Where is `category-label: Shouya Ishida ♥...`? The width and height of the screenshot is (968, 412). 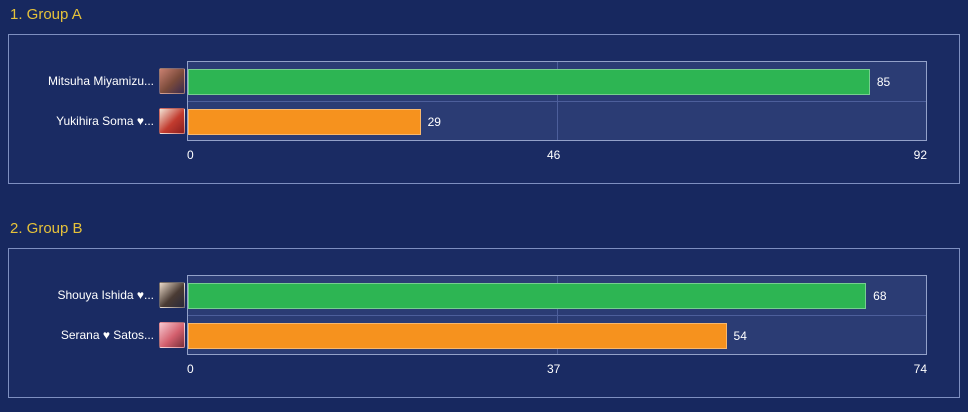
category-label: Shouya Ishida ♥... is located at coordinates (105, 295).